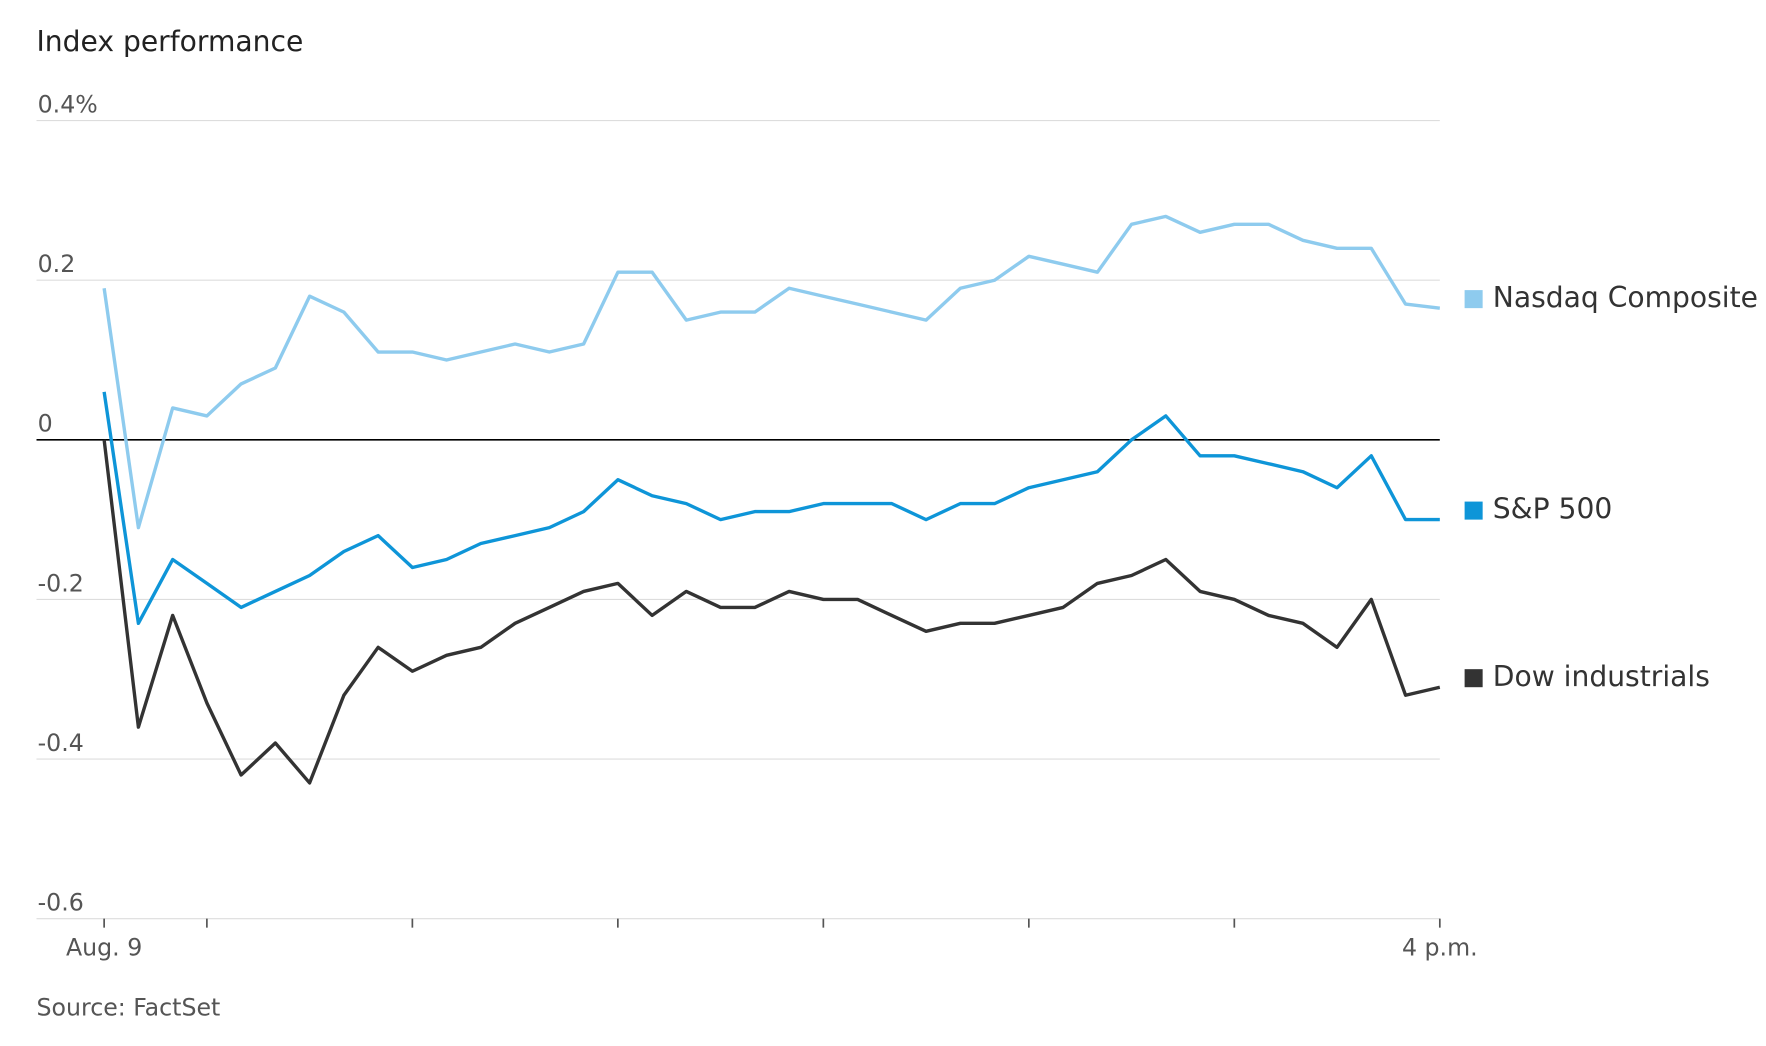 The width and height of the screenshot is (1766, 1046). I want to click on y-tick-label: -0.2, so click(61, 583).